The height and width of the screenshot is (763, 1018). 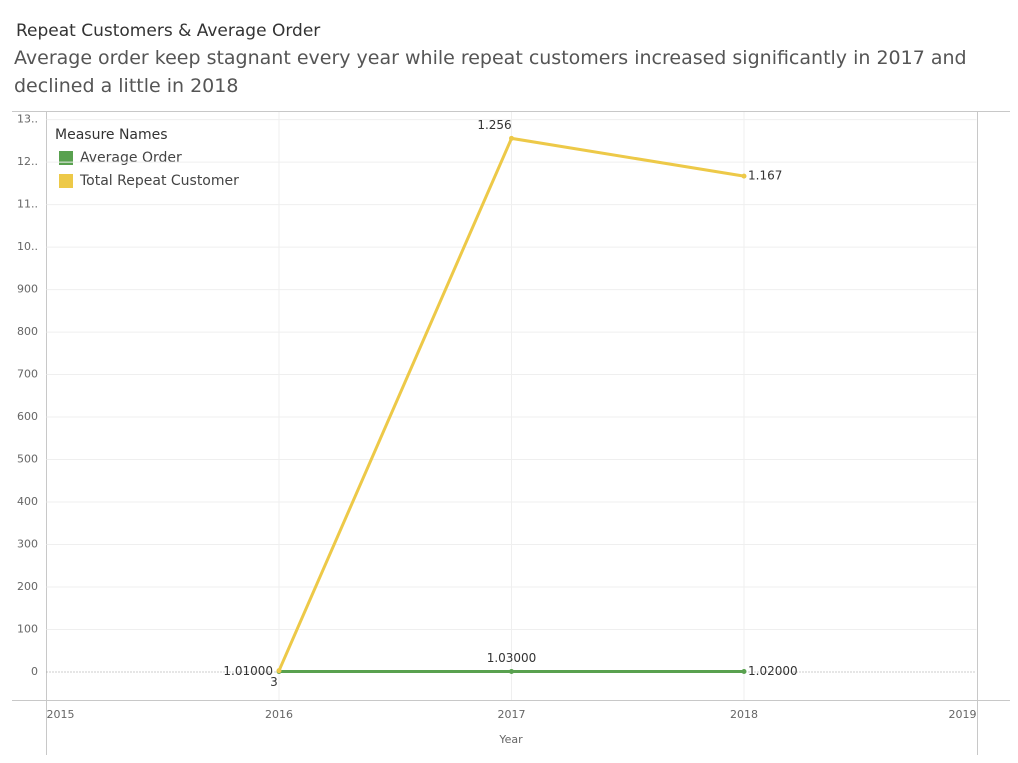 What do you see at coordinates (279, 714) in the screenshot?
I see `x-tick-label: 2016` at bounding box center [279, 714].